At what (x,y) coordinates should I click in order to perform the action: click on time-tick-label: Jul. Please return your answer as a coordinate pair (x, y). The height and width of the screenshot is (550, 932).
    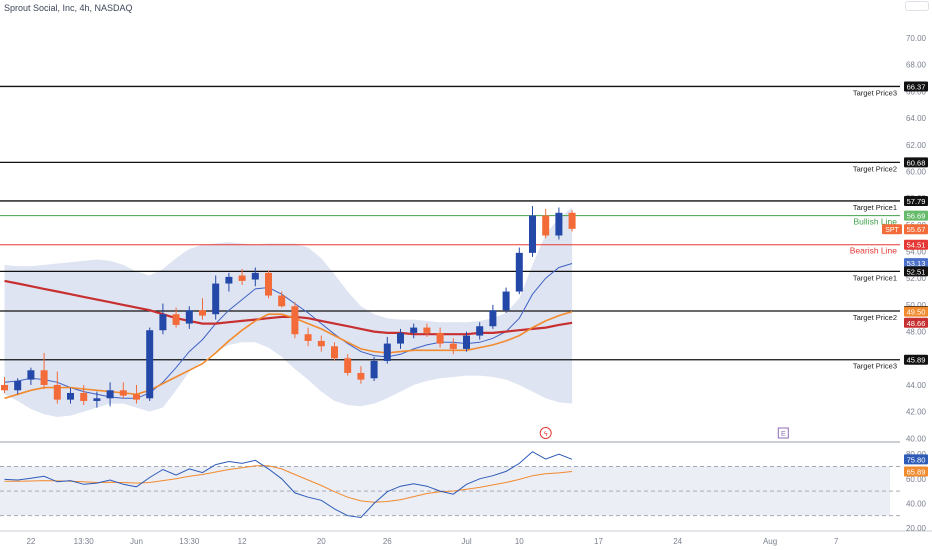
    Looking at the image, I should click on (466, 541).